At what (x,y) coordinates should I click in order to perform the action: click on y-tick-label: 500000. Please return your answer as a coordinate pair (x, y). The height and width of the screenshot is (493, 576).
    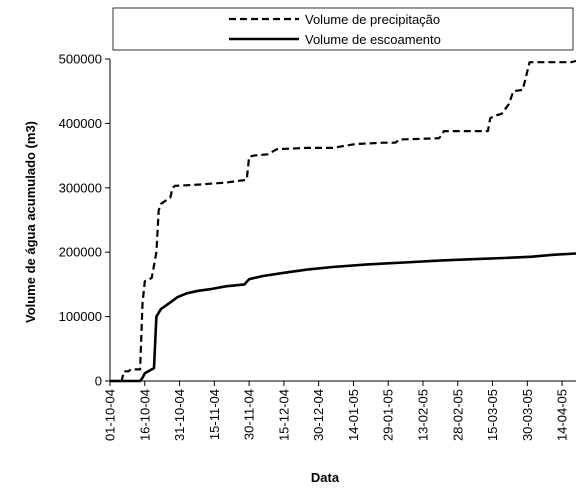
    Looking at the image, I should click on (80, 59).